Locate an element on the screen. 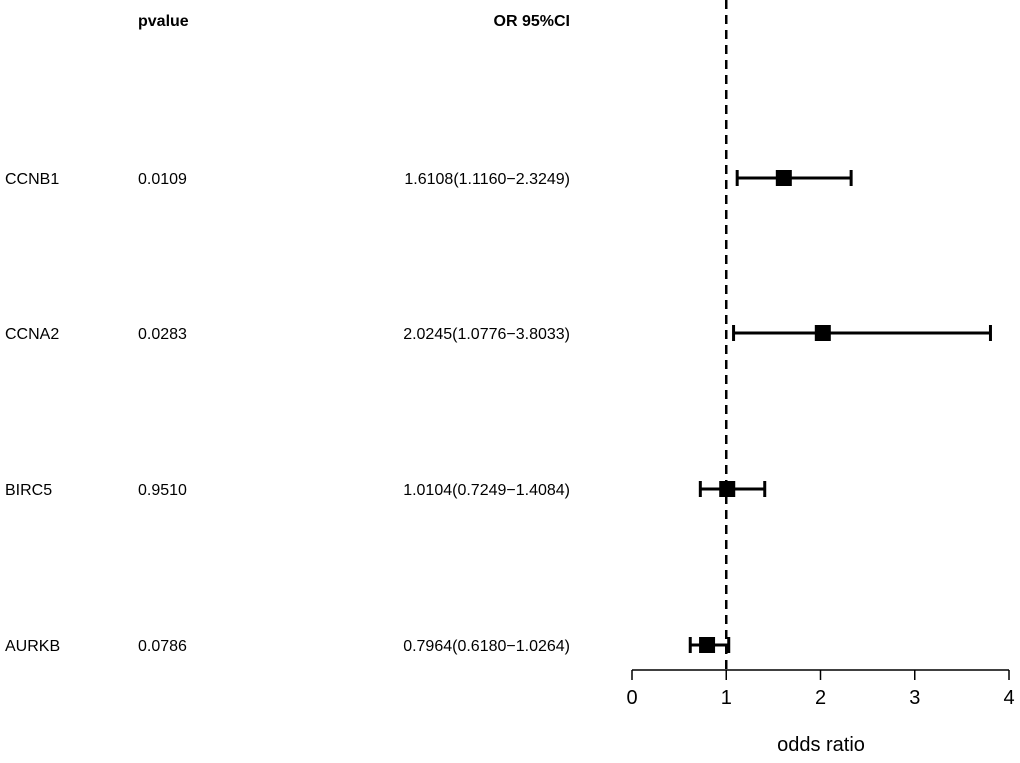 This screenshot has height=763, width=1020. x-tick-label: 1 is located at coordinates (726, 698).